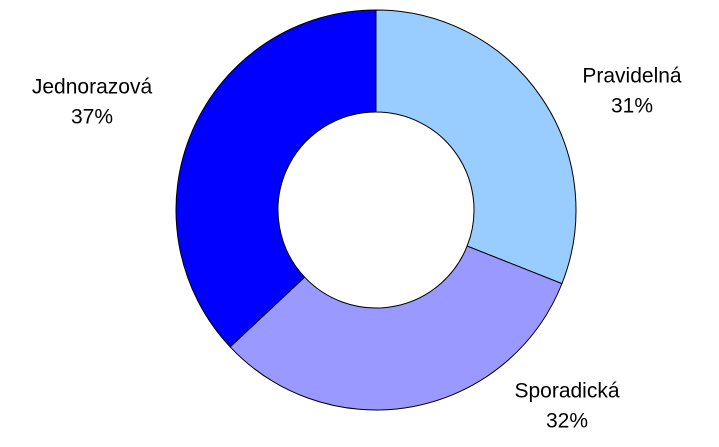 This screenshot has width=719, height=447. Describe the element at coordinates (632, 76) in the screenshot. I see `slice-label: Pravidelná` at that location.